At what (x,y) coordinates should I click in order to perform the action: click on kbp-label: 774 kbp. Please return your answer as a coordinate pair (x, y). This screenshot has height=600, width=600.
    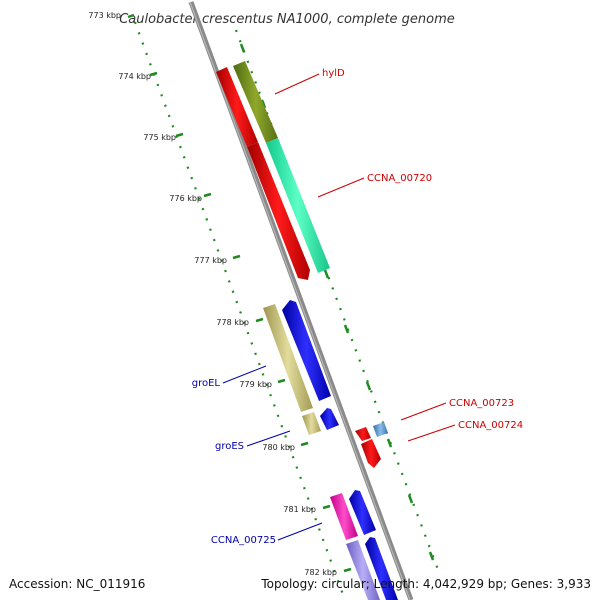
    Looking at the image, I should click on (134, 76).